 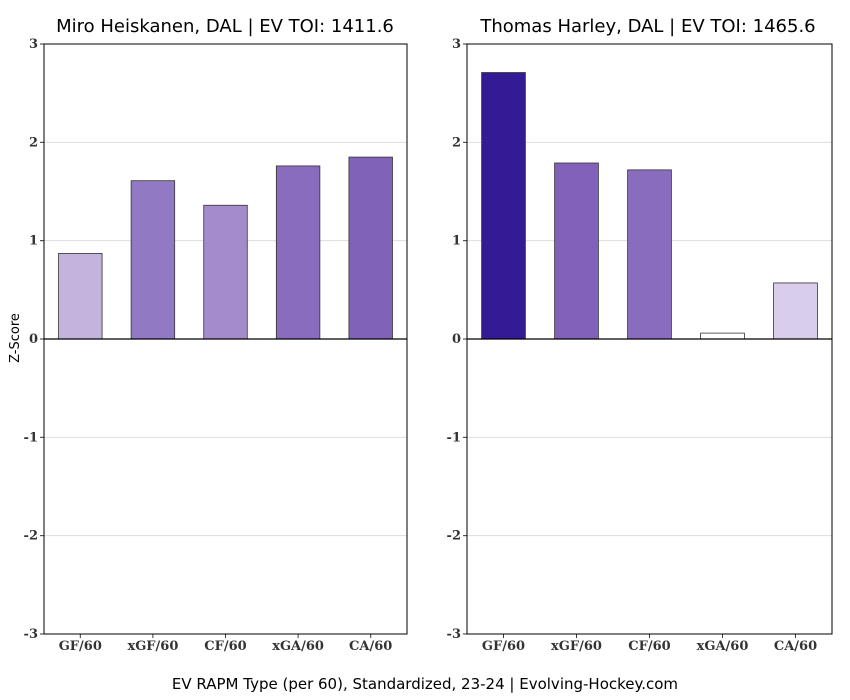 What do you see at coordinates (15, 338) in the screenshot?
I see `y-axis-label: Z-Score` at bounding box center [15, 338].